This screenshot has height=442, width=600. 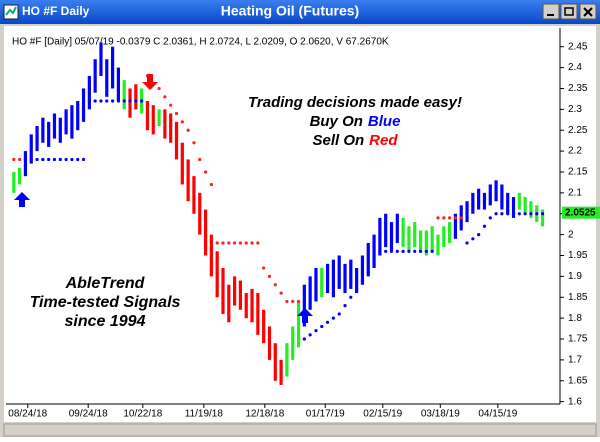 I want to click on brand-since: since 1994, so click(x=105, y=321).